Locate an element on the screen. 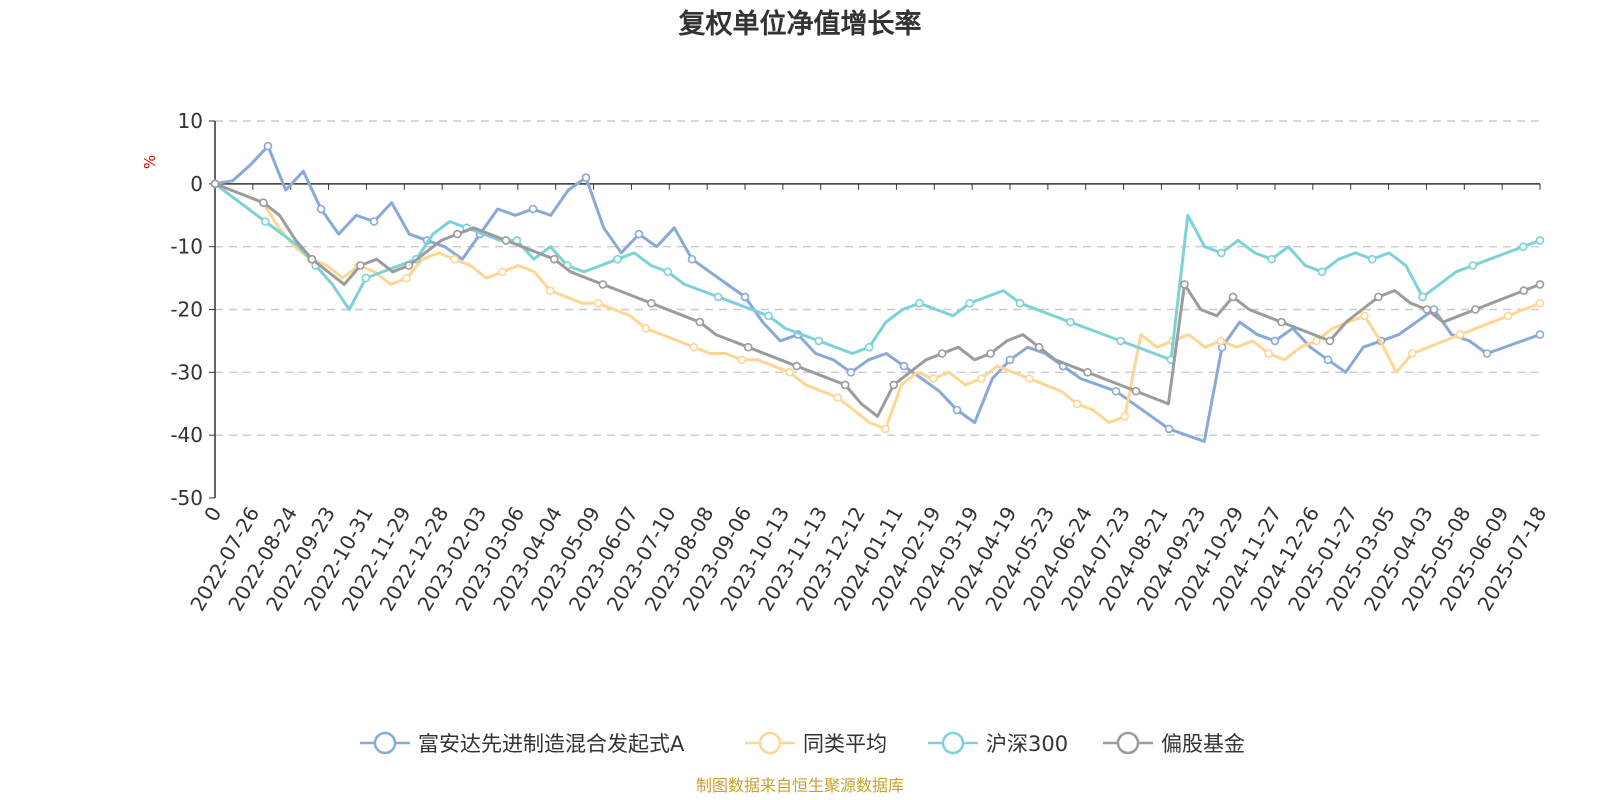 Image resolution: width=1600 pixels, height=800 pixels. legend-label: 沪深300 is located at coordinates (1027, 744).